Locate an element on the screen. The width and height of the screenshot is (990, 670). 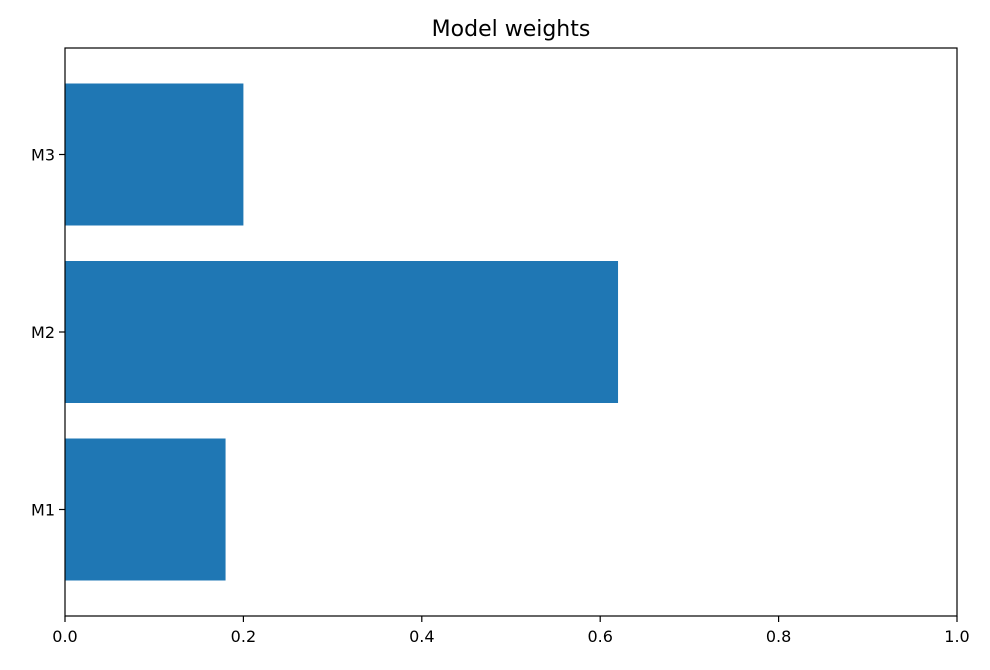
x-tick-label: 0.8 is located at coordinates (778, 636).